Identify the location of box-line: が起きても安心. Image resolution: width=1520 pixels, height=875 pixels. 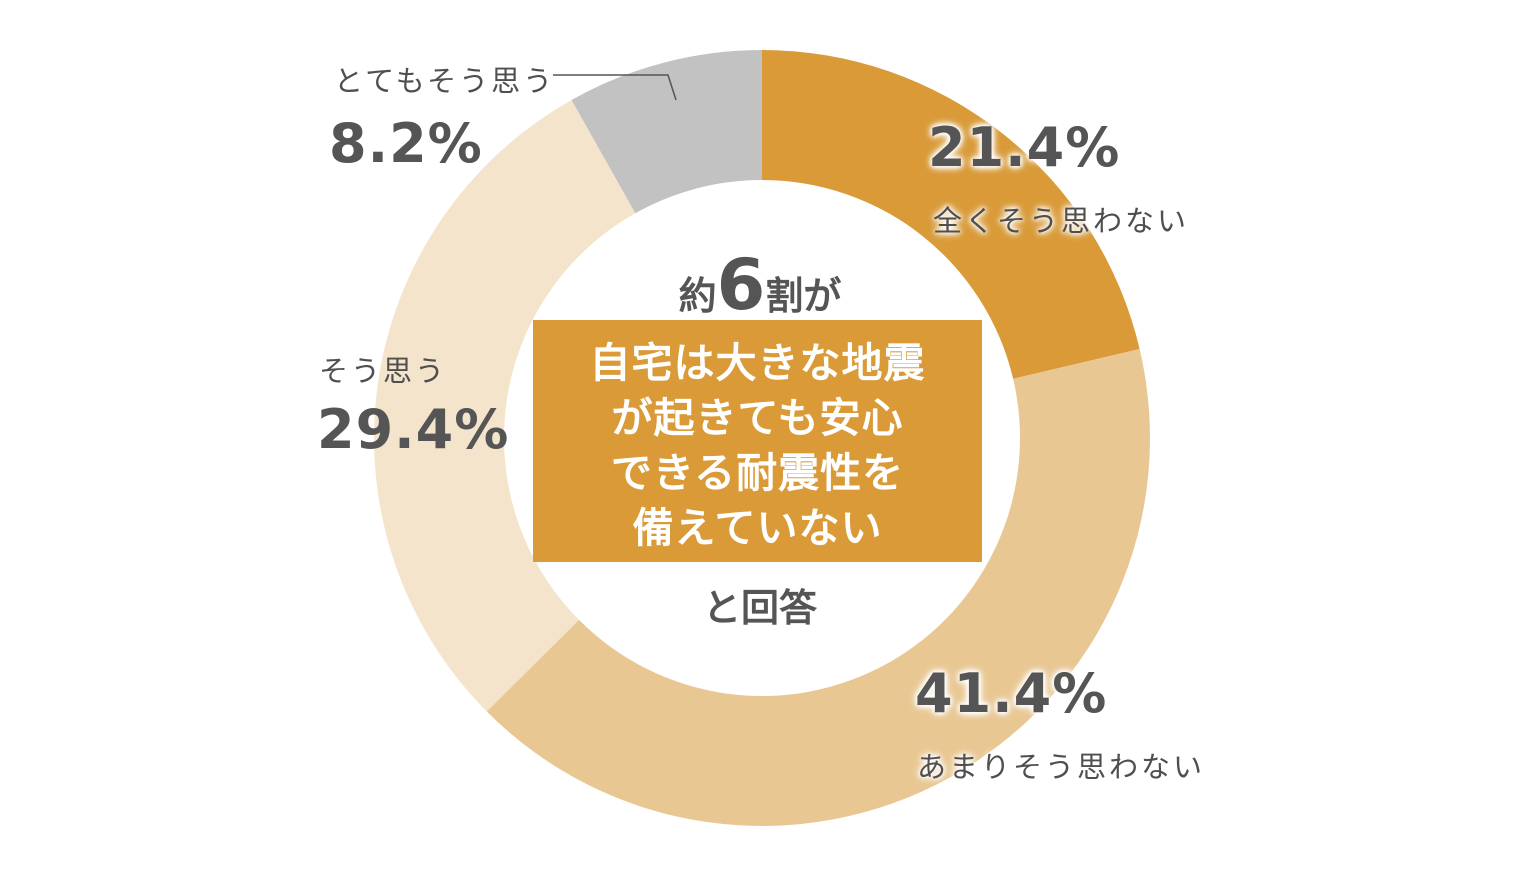
(757, 418).